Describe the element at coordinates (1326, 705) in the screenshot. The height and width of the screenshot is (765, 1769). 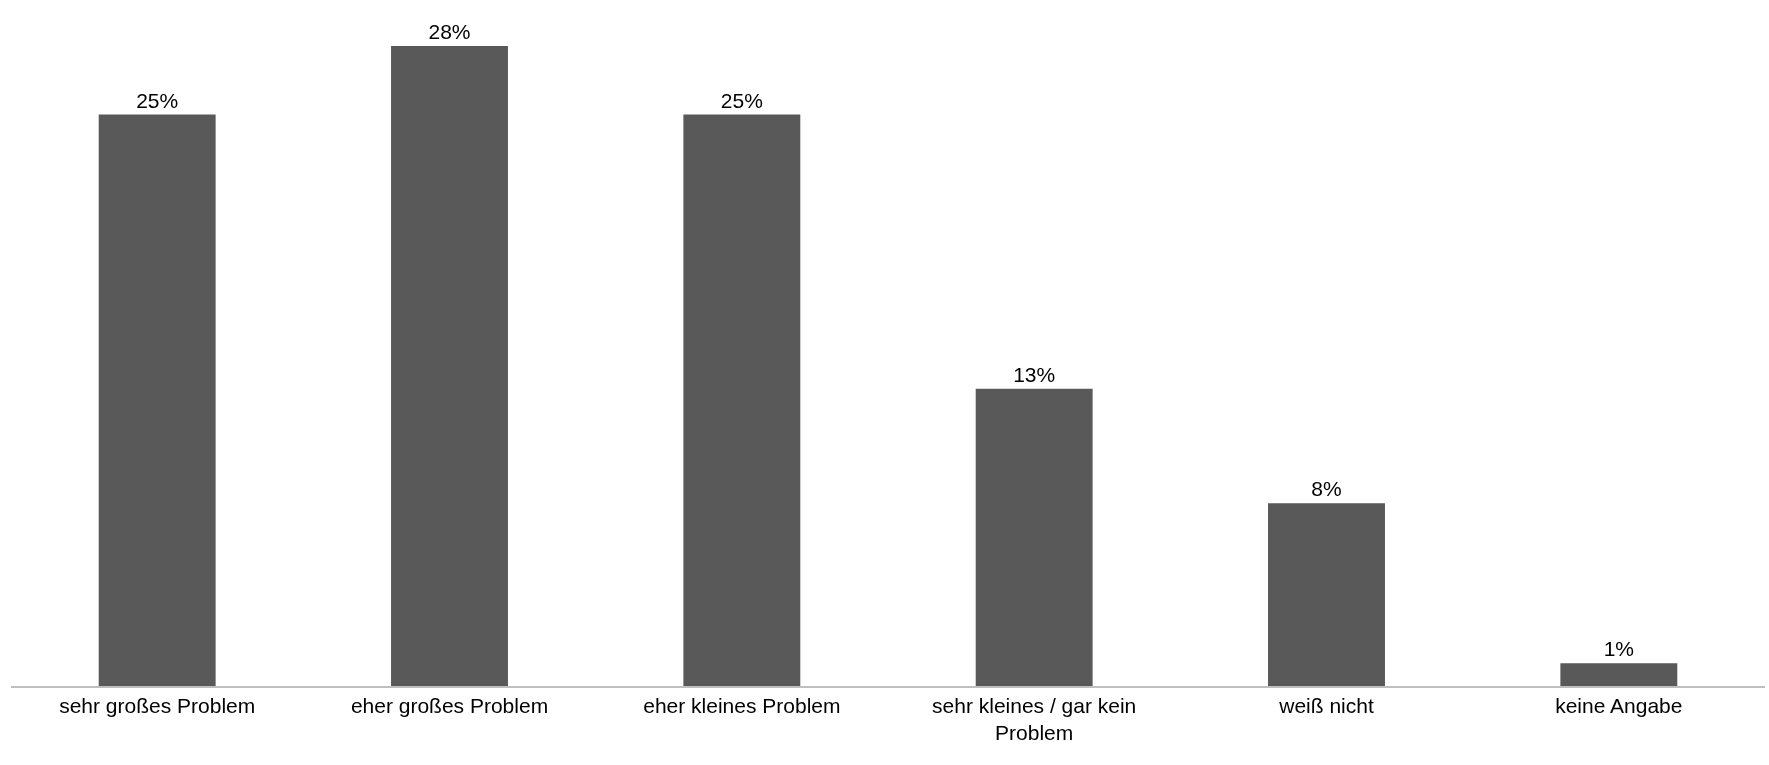
I see `x-tick-label: weiß nicht` at that location.